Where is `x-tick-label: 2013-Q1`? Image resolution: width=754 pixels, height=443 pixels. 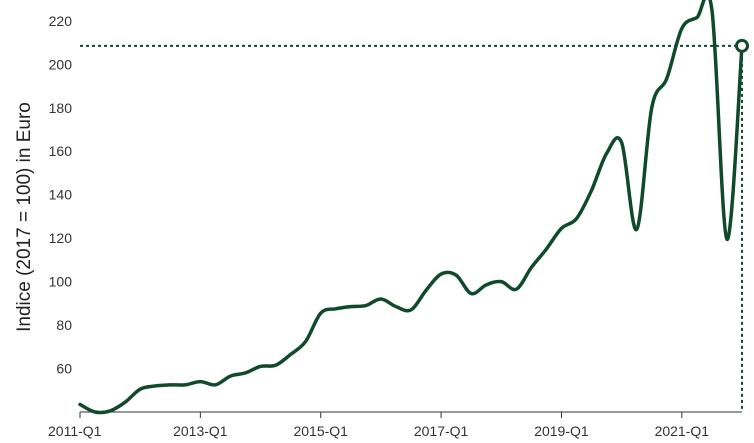
x-tick-label: 2013-Q1 is located at coordinates (200, 431).